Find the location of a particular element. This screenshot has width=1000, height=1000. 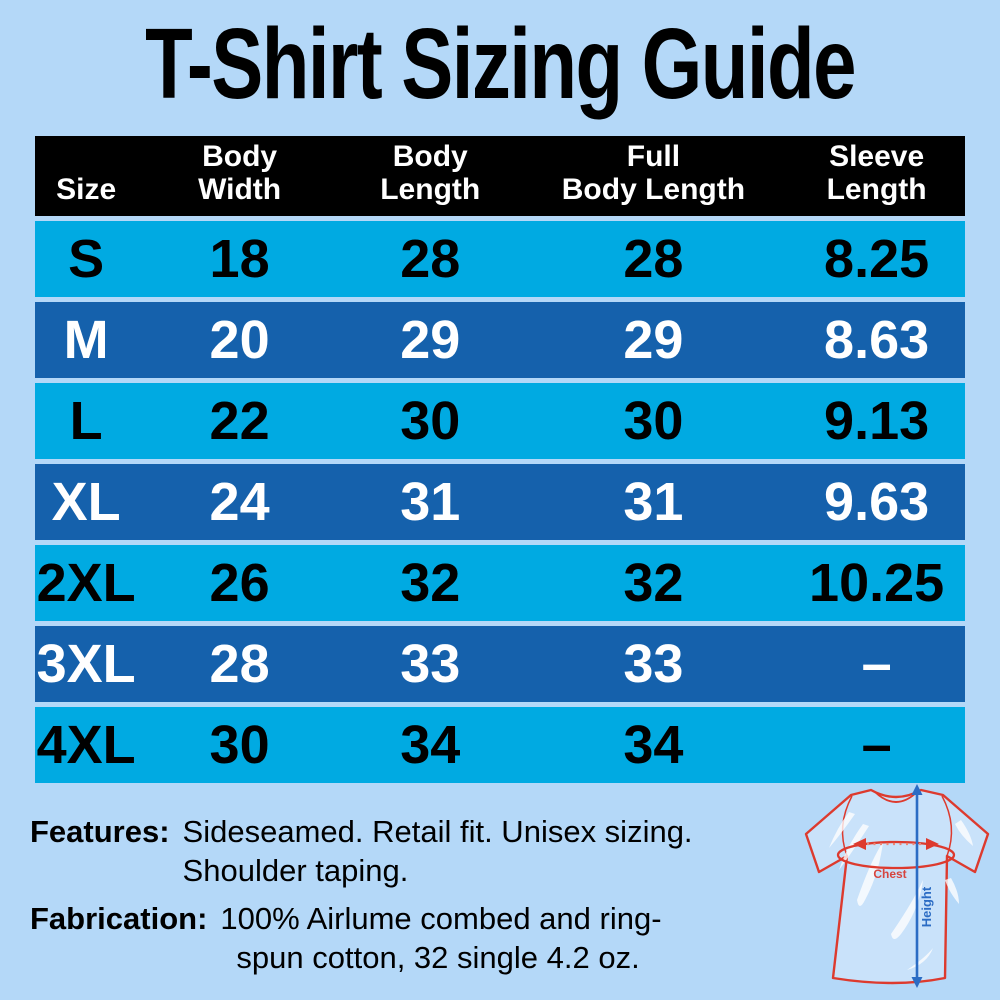

cell-body-length: 33 is located at coordinates (430, 664).